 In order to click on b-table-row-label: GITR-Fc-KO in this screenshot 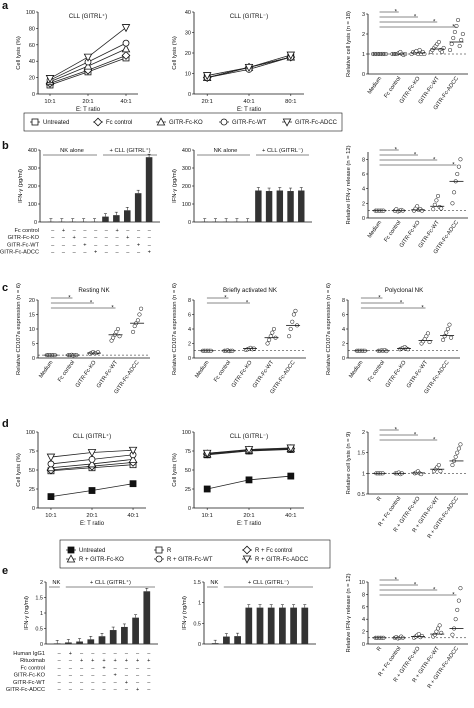, I will do `click(24, 238)`.